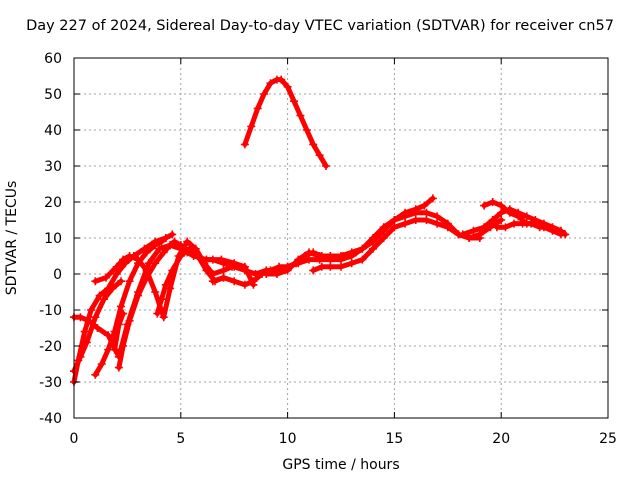  I want to click on x-tick-label: 20, so click(501, 439).